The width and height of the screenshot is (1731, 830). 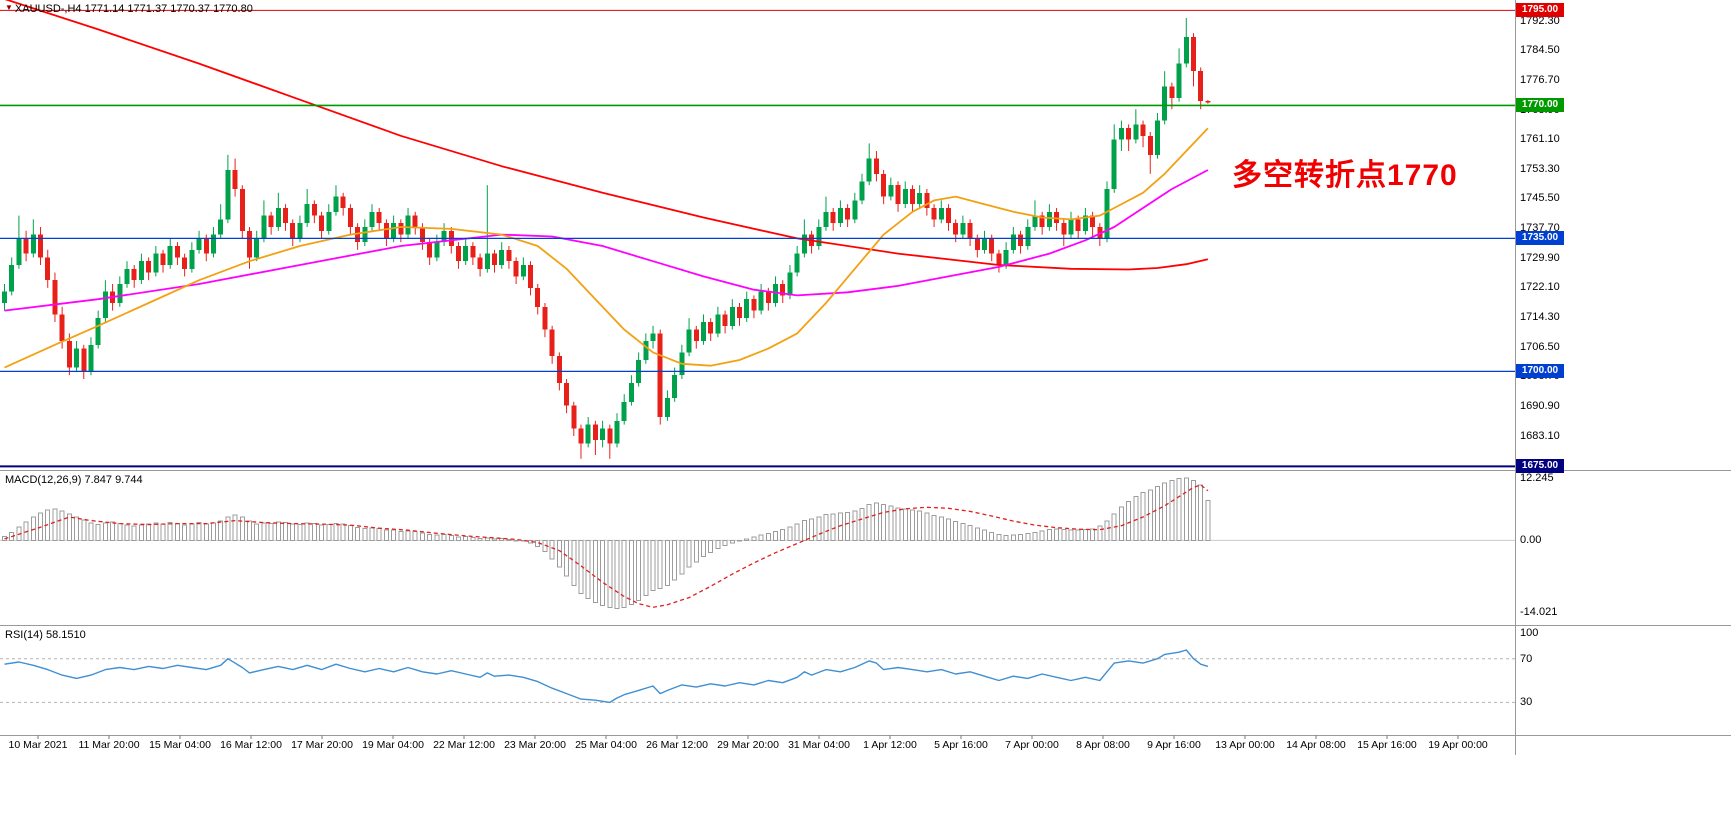 What do you see at coordinates (45, 635) in the screenshot?
I see `rsi-title: RSI(14) 58.1510` at bounding box center [45, 635].